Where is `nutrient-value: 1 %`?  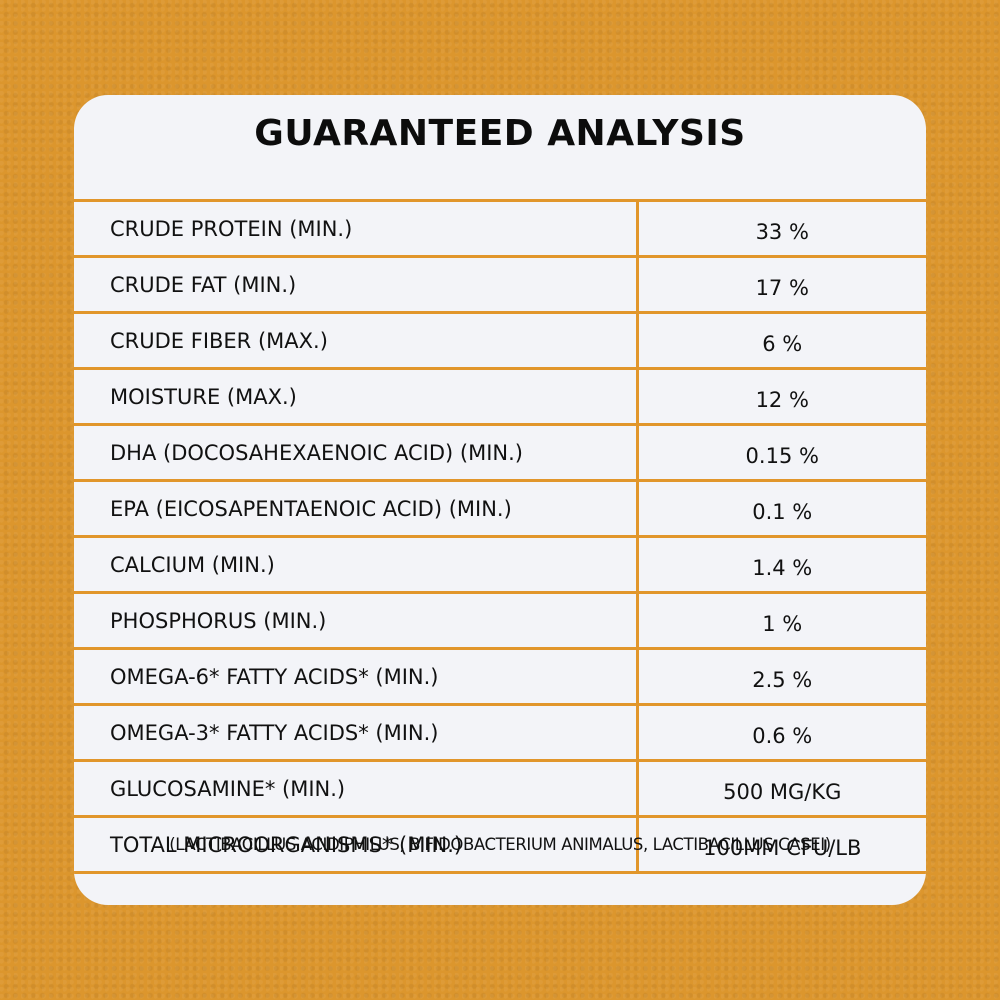
nutrient-value: 1 % is located at coordinates (781, 620).